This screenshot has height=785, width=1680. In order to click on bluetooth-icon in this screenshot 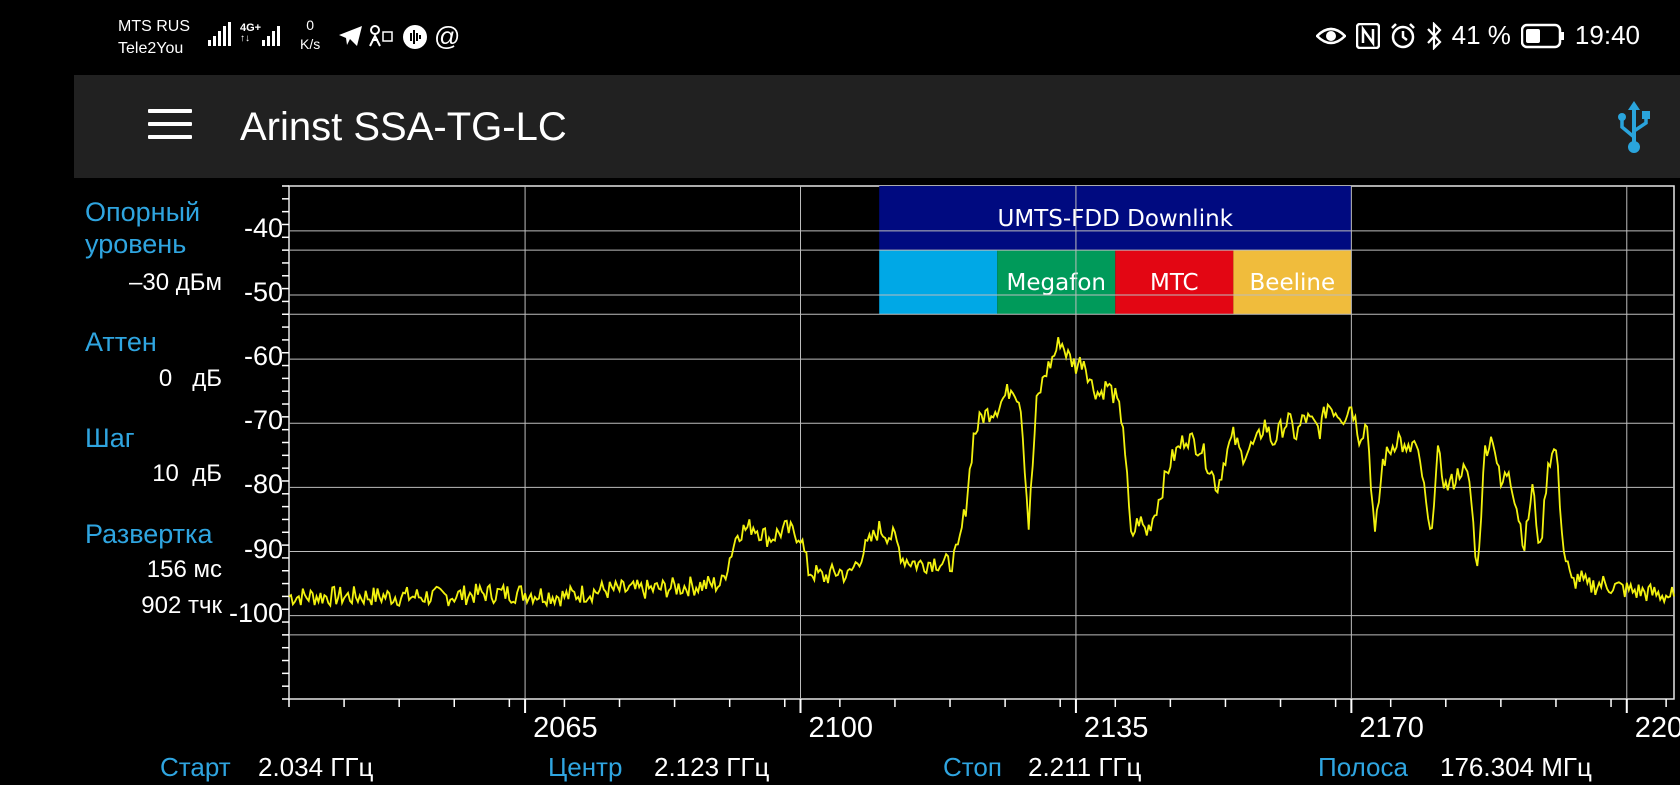, I will do `click(1434, 35)`.